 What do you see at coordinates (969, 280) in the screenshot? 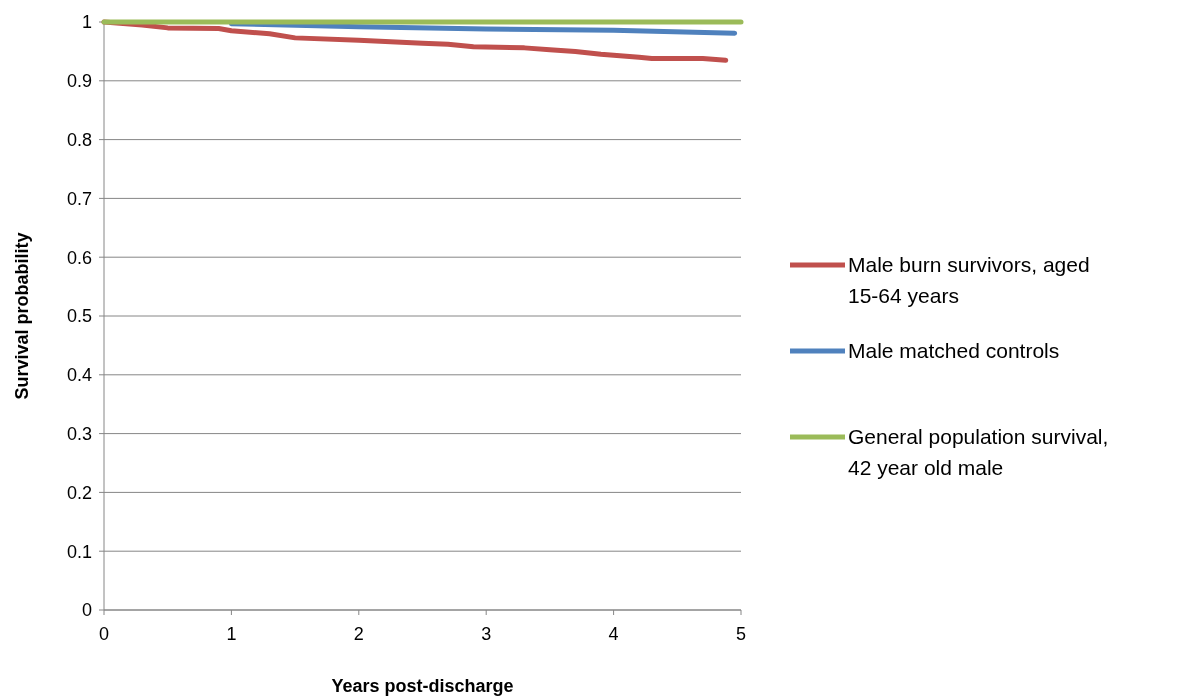
I see `legend-label: Male burn survivors, aged 15-64 years` at bounding box center [969, 280].